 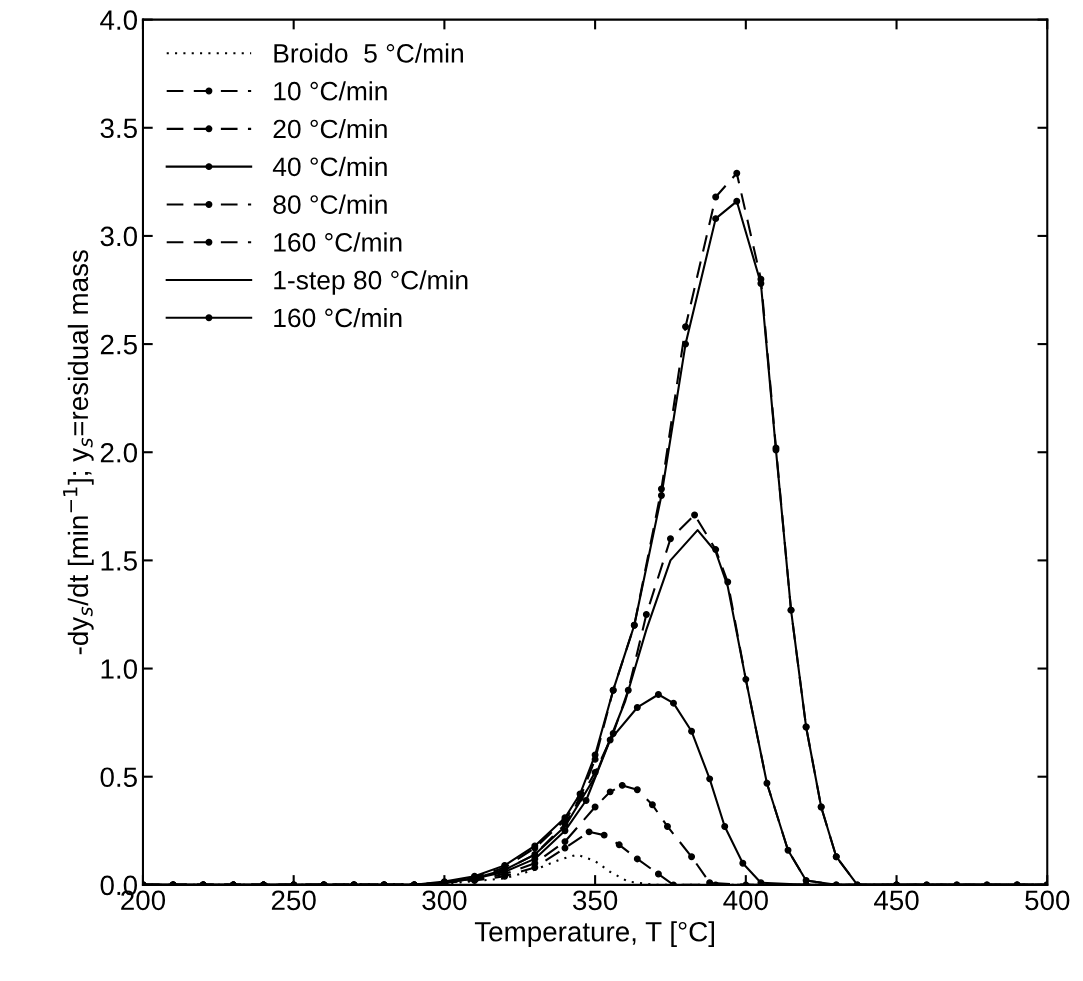 What do you see at coordinates (293, 900) in the screenshot?
I see `x-tick-label: 250` at bounding box center [293, 900].